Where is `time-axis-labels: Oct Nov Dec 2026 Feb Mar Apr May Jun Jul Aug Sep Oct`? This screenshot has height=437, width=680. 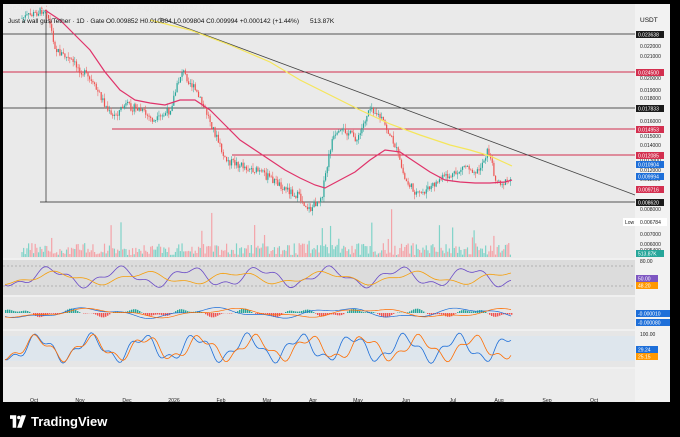
time-axis-labels: Oct Nov Dec 2026 Feb Mar Apr May Jun Jul Aug Sep Oct is located at coordinates (314, 401).